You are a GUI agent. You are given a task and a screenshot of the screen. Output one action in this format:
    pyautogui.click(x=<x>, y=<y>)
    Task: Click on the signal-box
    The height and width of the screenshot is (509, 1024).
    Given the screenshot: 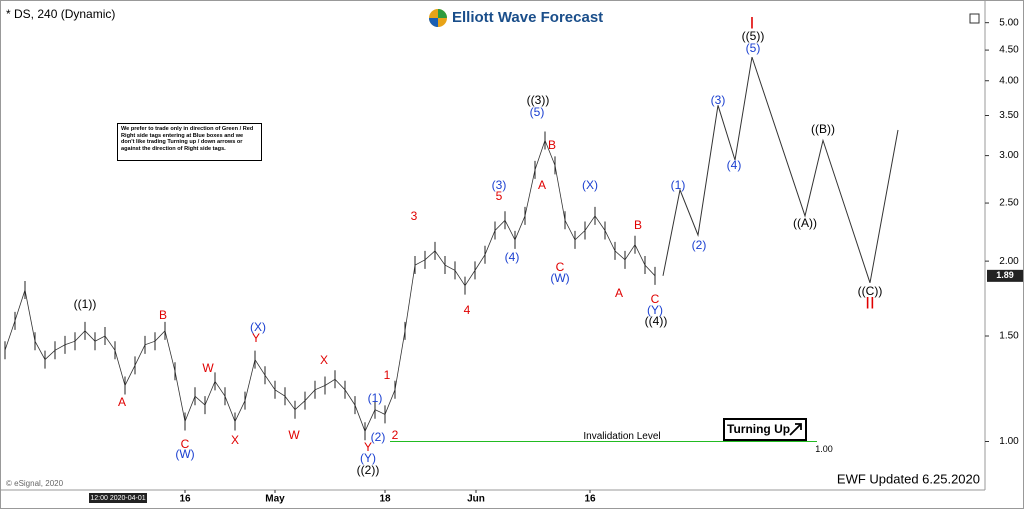 What is the action you would take?
    pyautogui.click(x=765, y=429)
    